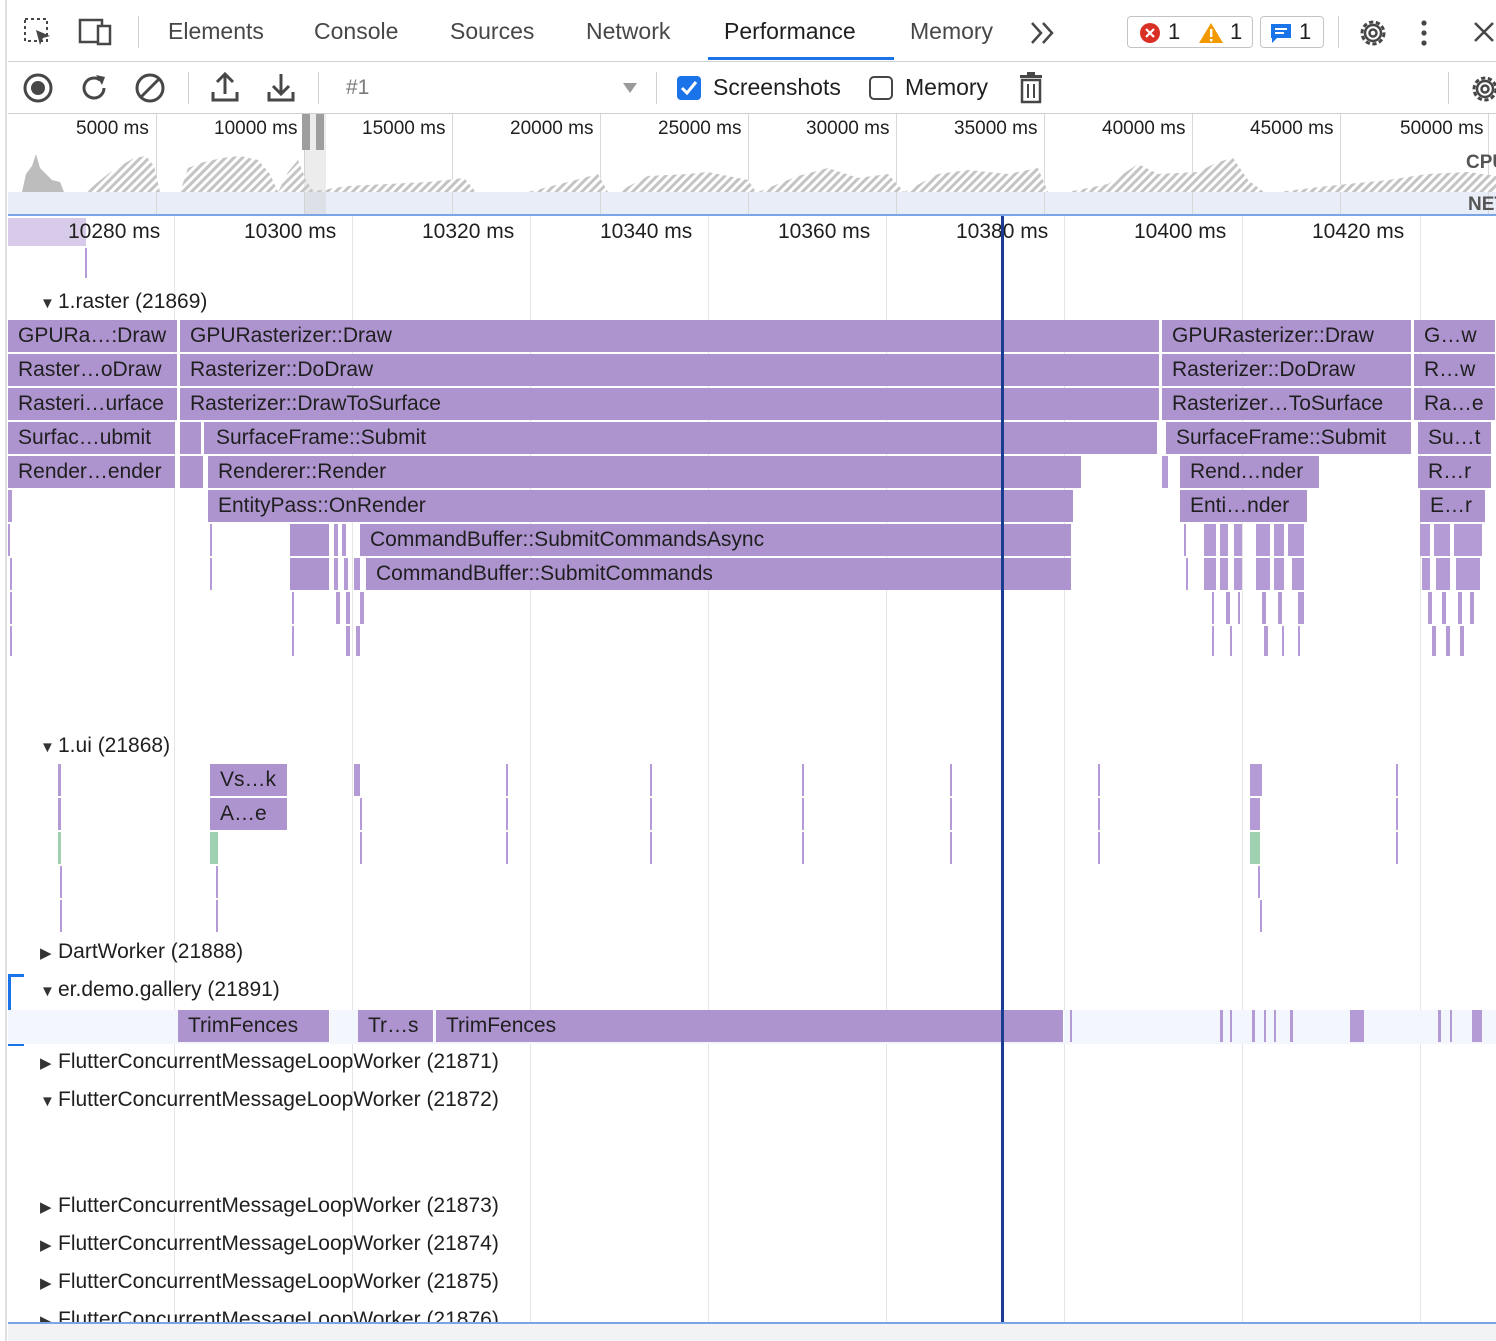  Describe the element at coordinates (645, 472) in the screenshot. I see `flame-event: Renderer::Render` at that location.